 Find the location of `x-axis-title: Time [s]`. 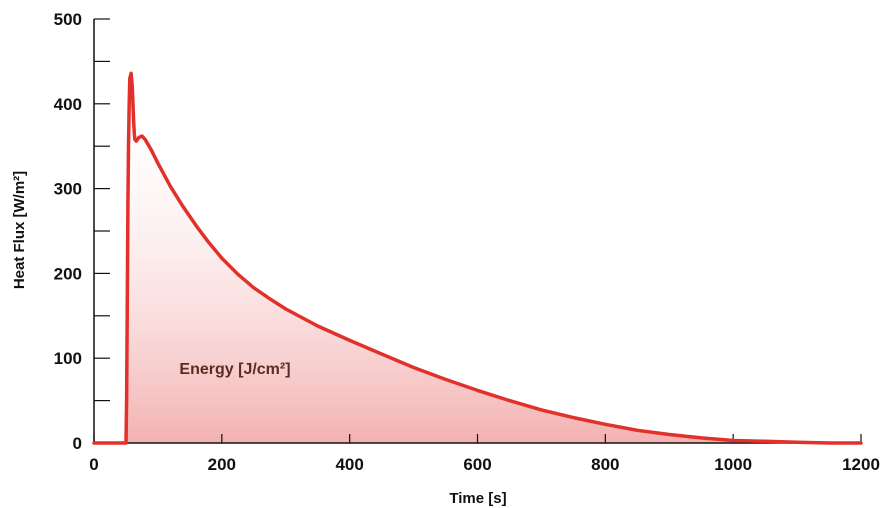

x-axis-title: Time [s] is located at coordinates (477, 498).